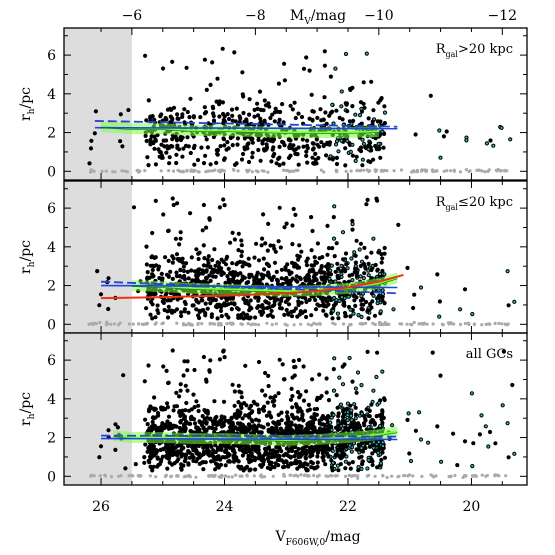 The image size is (555, 555). What do you see at coordinates (348, 507) in the screenshot?
I see `x-tick-label: 22` at bounding box center [348, 507].